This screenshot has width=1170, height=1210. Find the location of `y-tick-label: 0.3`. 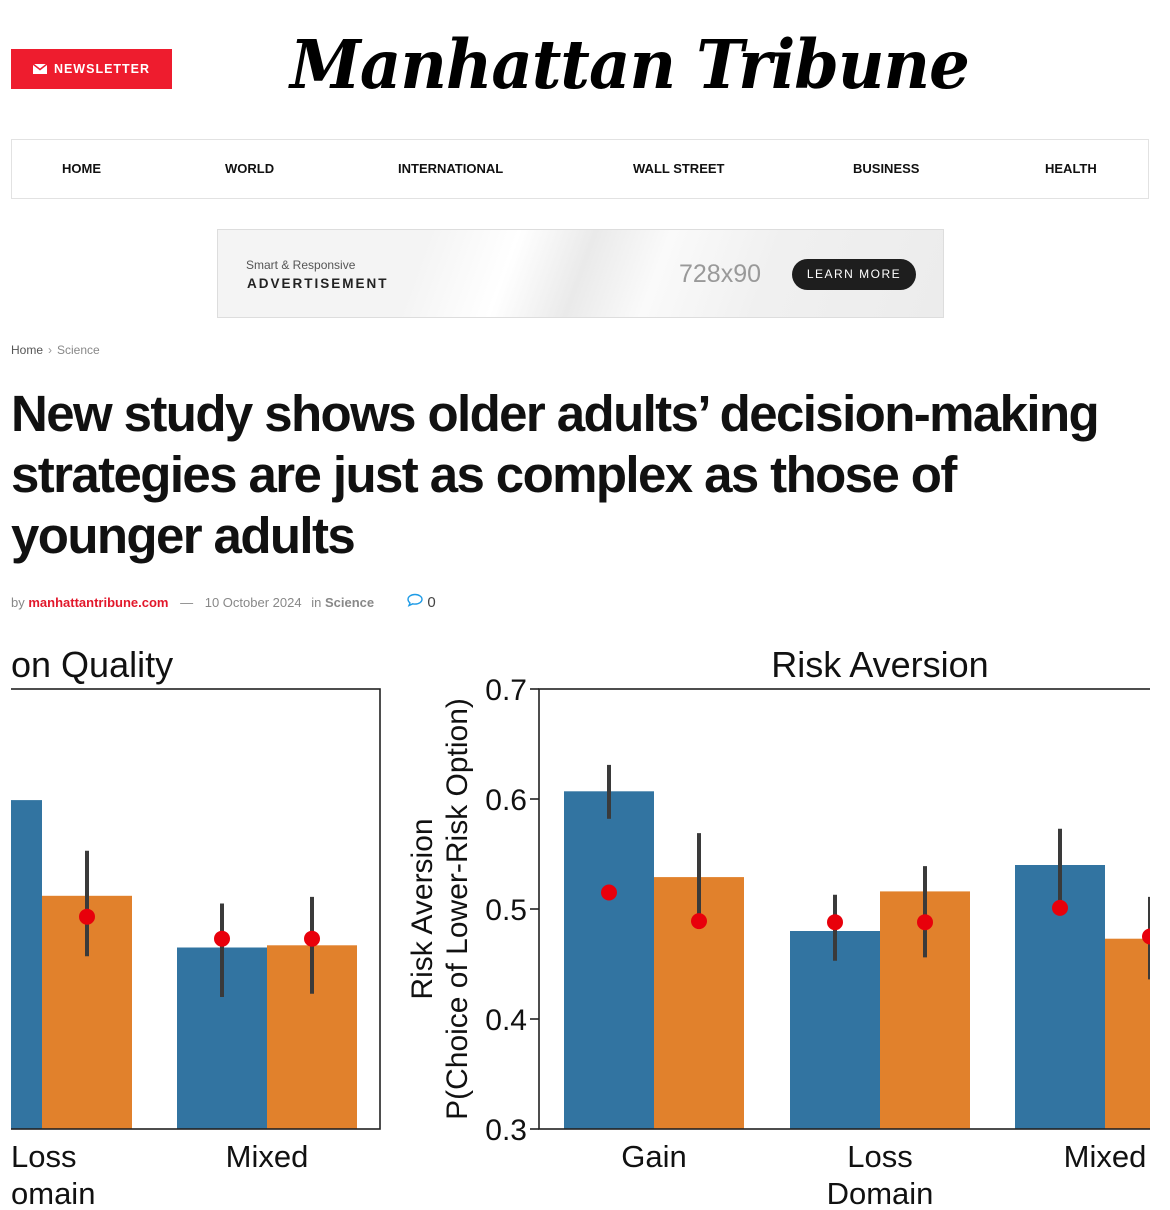

y-tick-label: 0.3 is located at coordinates (506, 1130).